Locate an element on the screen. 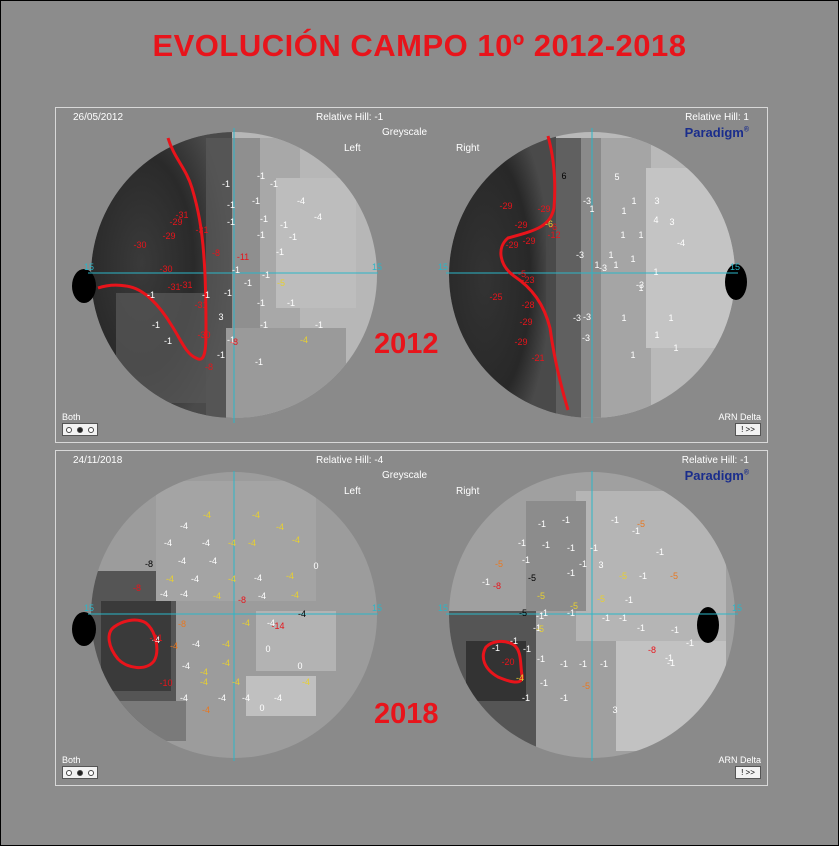 The height and width of the screenshot is (846, 839). display-mode: Greyscale is located at coordinates (405, 475).